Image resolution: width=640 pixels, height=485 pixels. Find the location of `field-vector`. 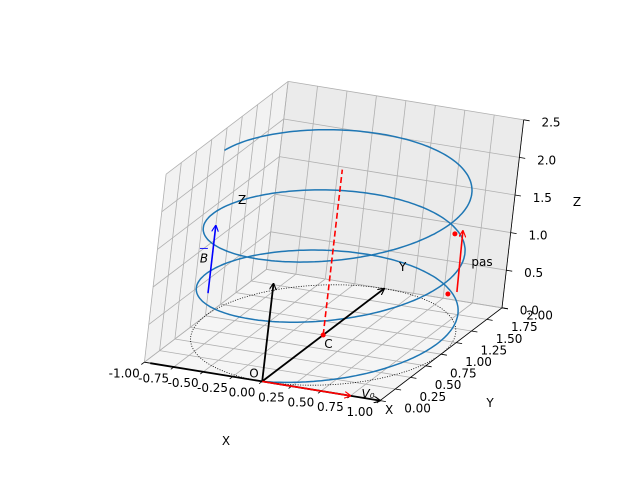

field-vector is located at coordinates (211, 260).